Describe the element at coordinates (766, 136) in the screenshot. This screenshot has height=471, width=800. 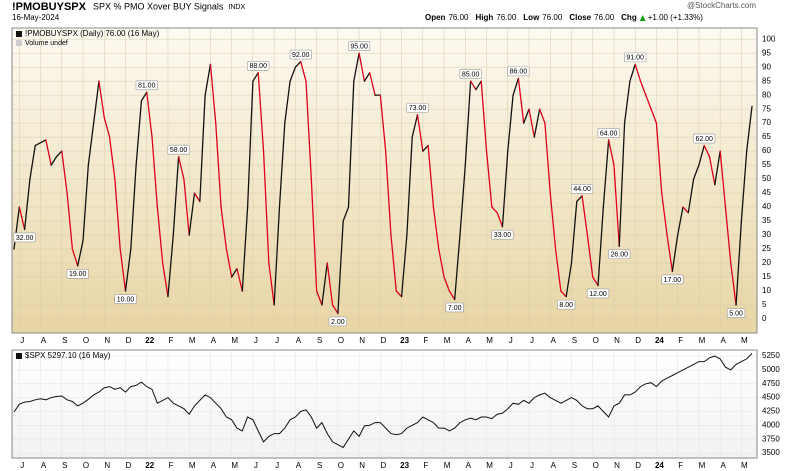
I see `y-tick-label: 65` at that location.